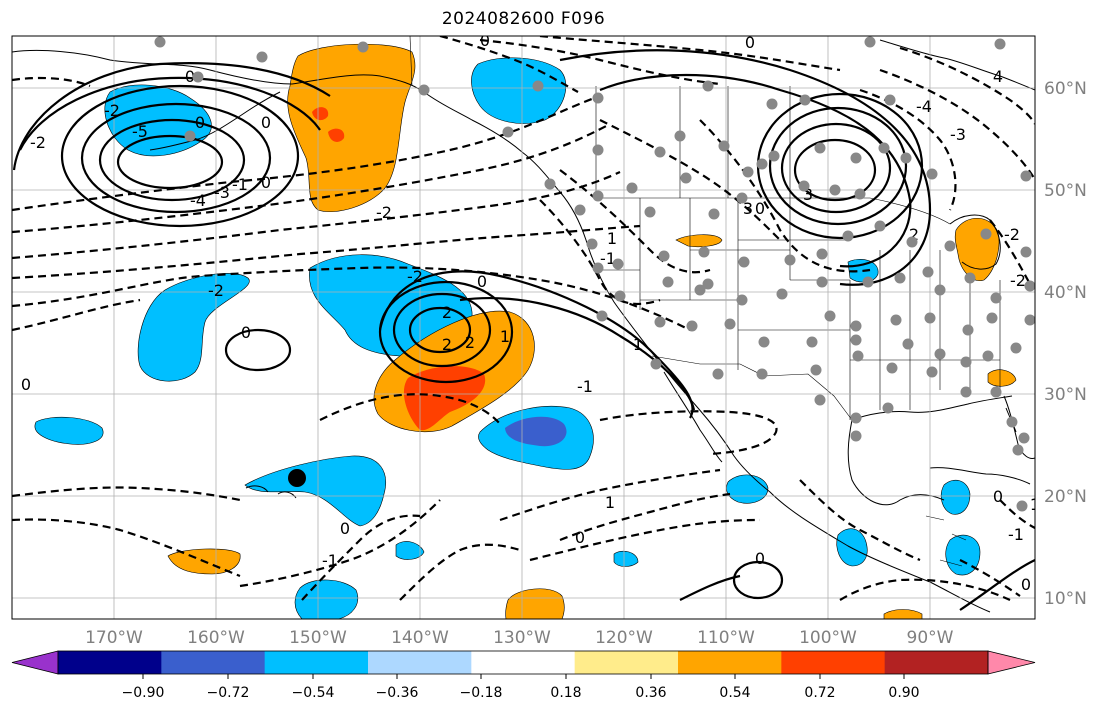 This screenshot has height=712, width=1105. I want to click on longitude-label: 160°W, so click(216, 638).